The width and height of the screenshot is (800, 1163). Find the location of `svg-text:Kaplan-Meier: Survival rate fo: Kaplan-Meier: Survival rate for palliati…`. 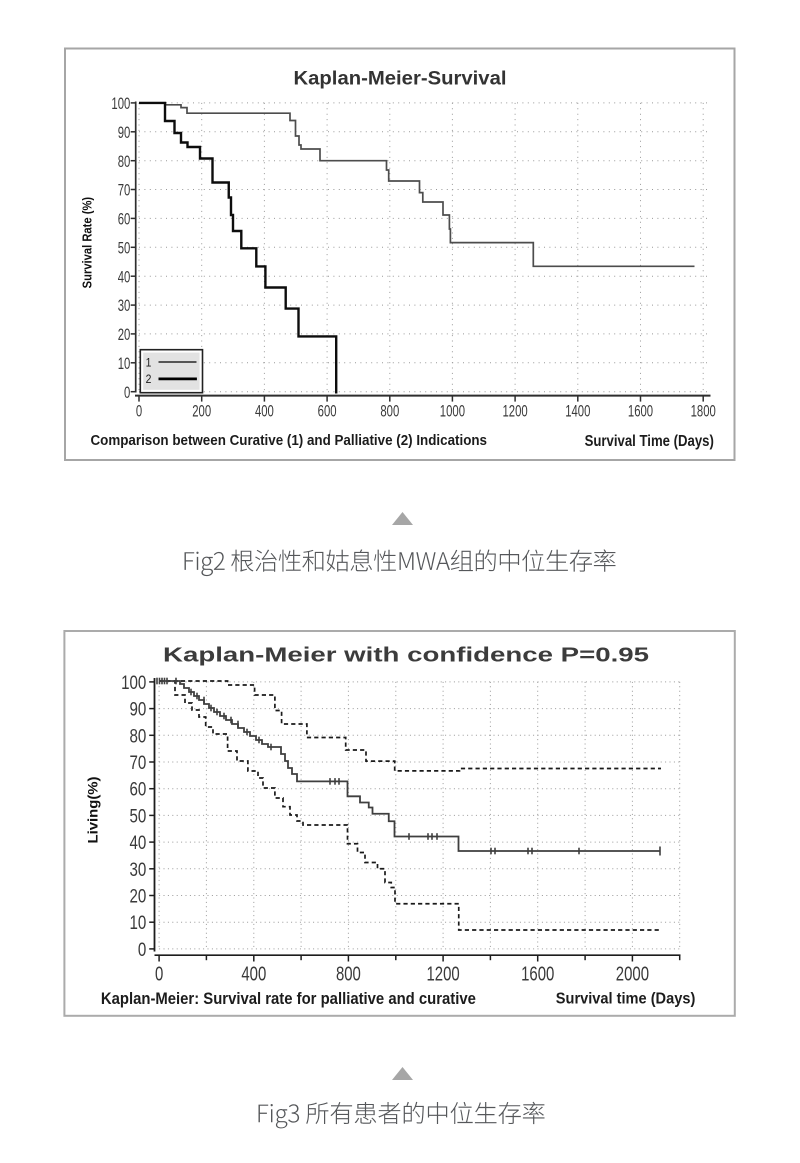

svg-text:Kaplan-Meier: Survival rate fo: Kaplan-Meier: Survival rate for palliati… is located at coordinates (288, 999).